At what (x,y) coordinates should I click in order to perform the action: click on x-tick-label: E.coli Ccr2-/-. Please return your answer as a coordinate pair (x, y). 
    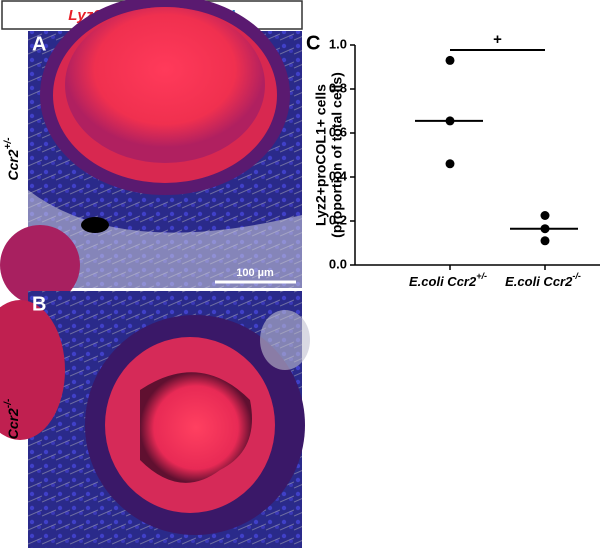
    Looking at the image, I should click on (543, 280).